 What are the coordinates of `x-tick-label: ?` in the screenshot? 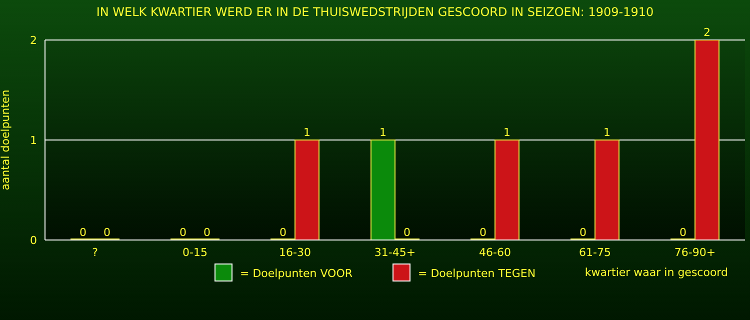 It's located at (95, 252).